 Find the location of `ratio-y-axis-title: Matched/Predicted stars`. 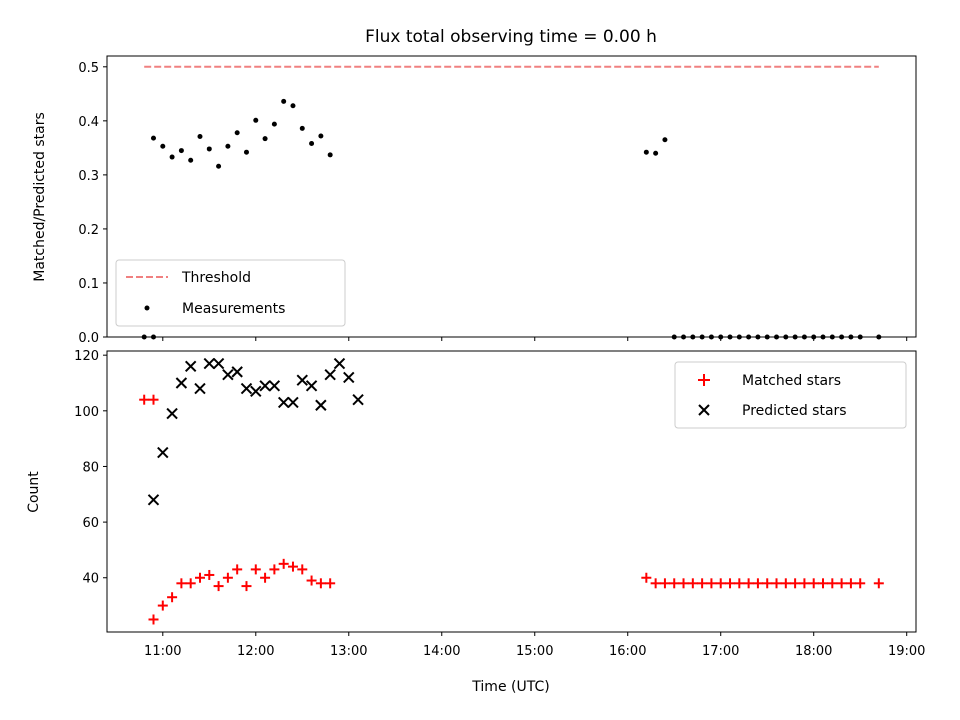

ratio-y-axis-title: Matched/Predicted stars is located at coordinates (40, 197).